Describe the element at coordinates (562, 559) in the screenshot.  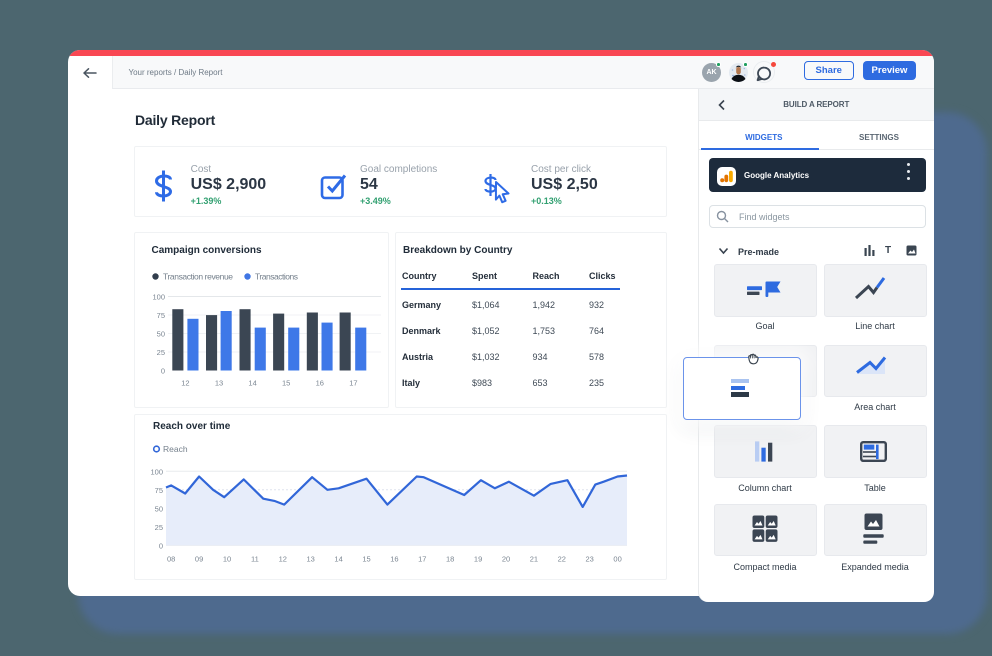
I see `svg-text: 22` at that location.